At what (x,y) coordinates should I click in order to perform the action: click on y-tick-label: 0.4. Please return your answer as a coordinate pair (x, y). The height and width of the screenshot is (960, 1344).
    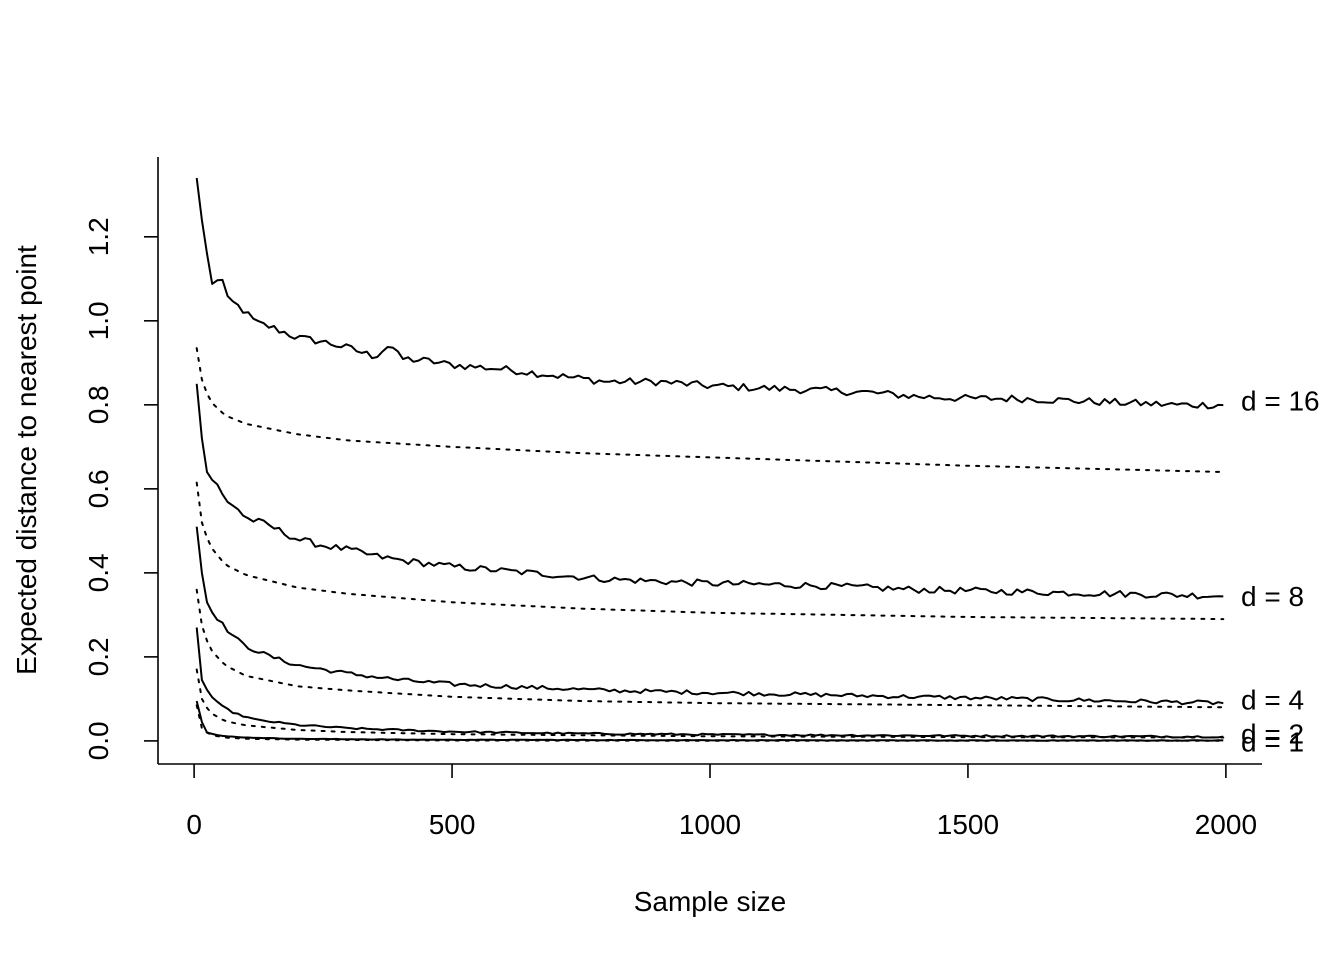
    Looking at the image, I should click on (98, 572).